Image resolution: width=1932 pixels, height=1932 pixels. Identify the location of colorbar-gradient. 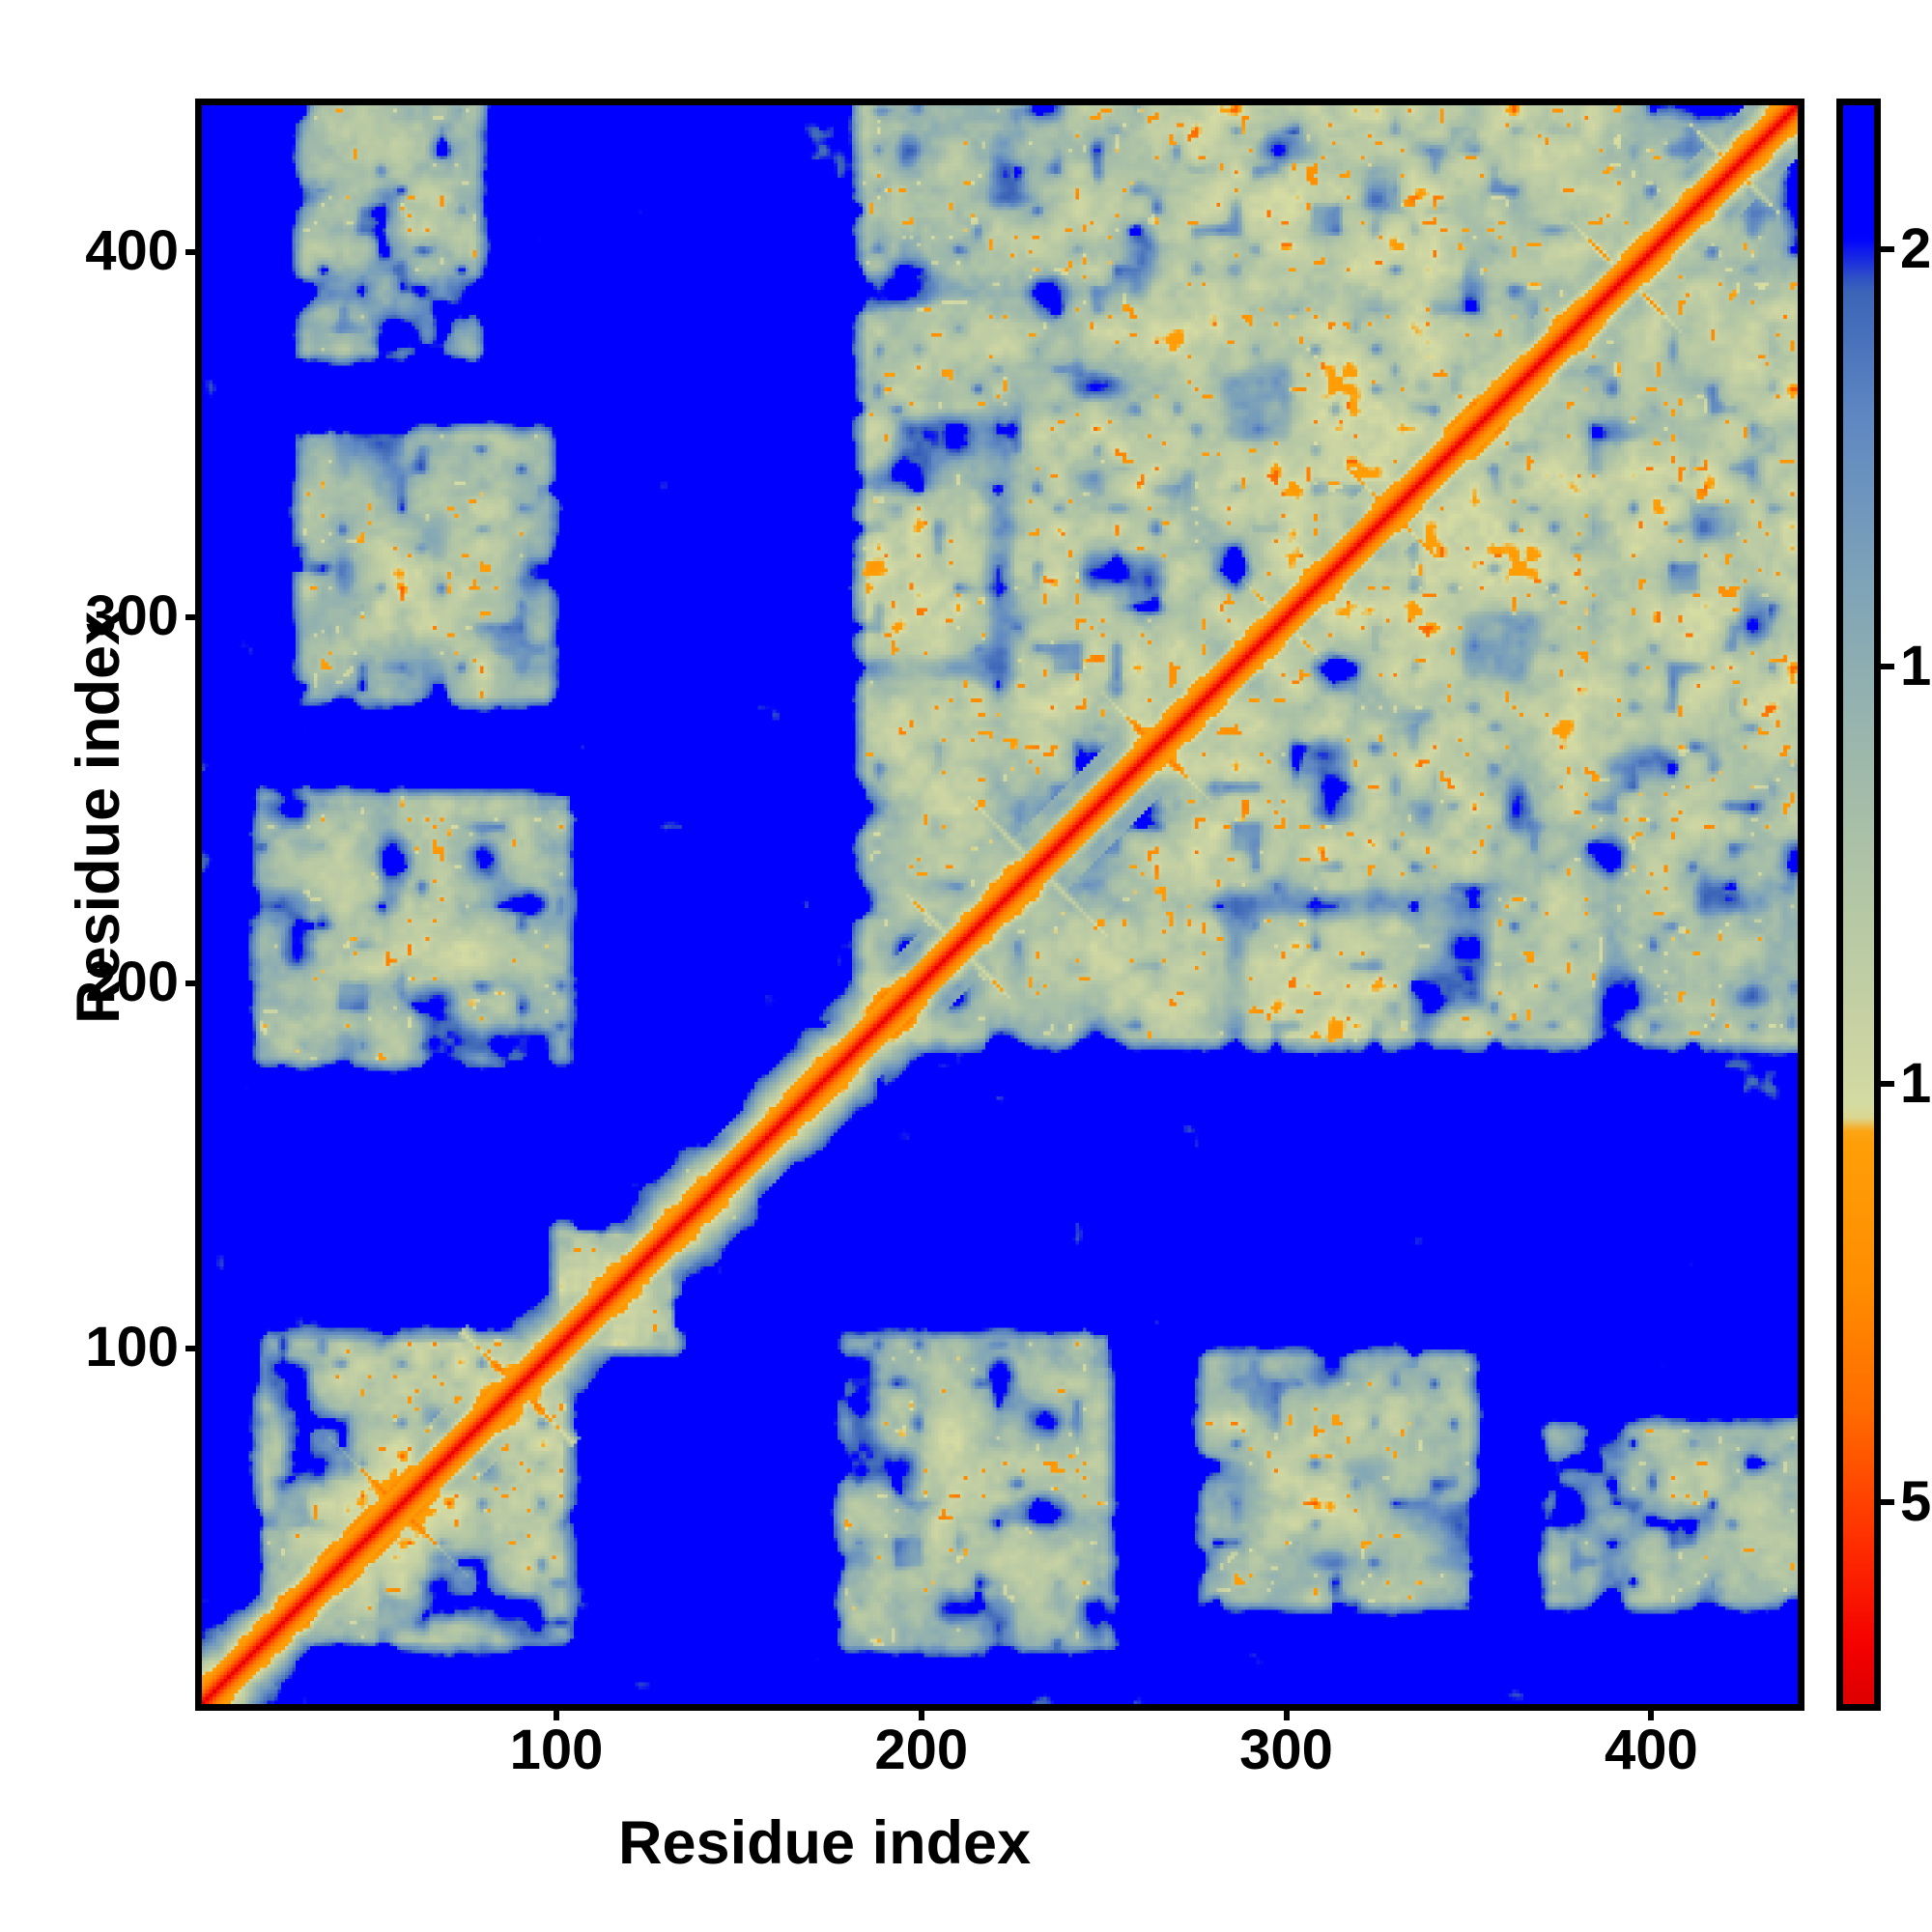
(1858, 904).